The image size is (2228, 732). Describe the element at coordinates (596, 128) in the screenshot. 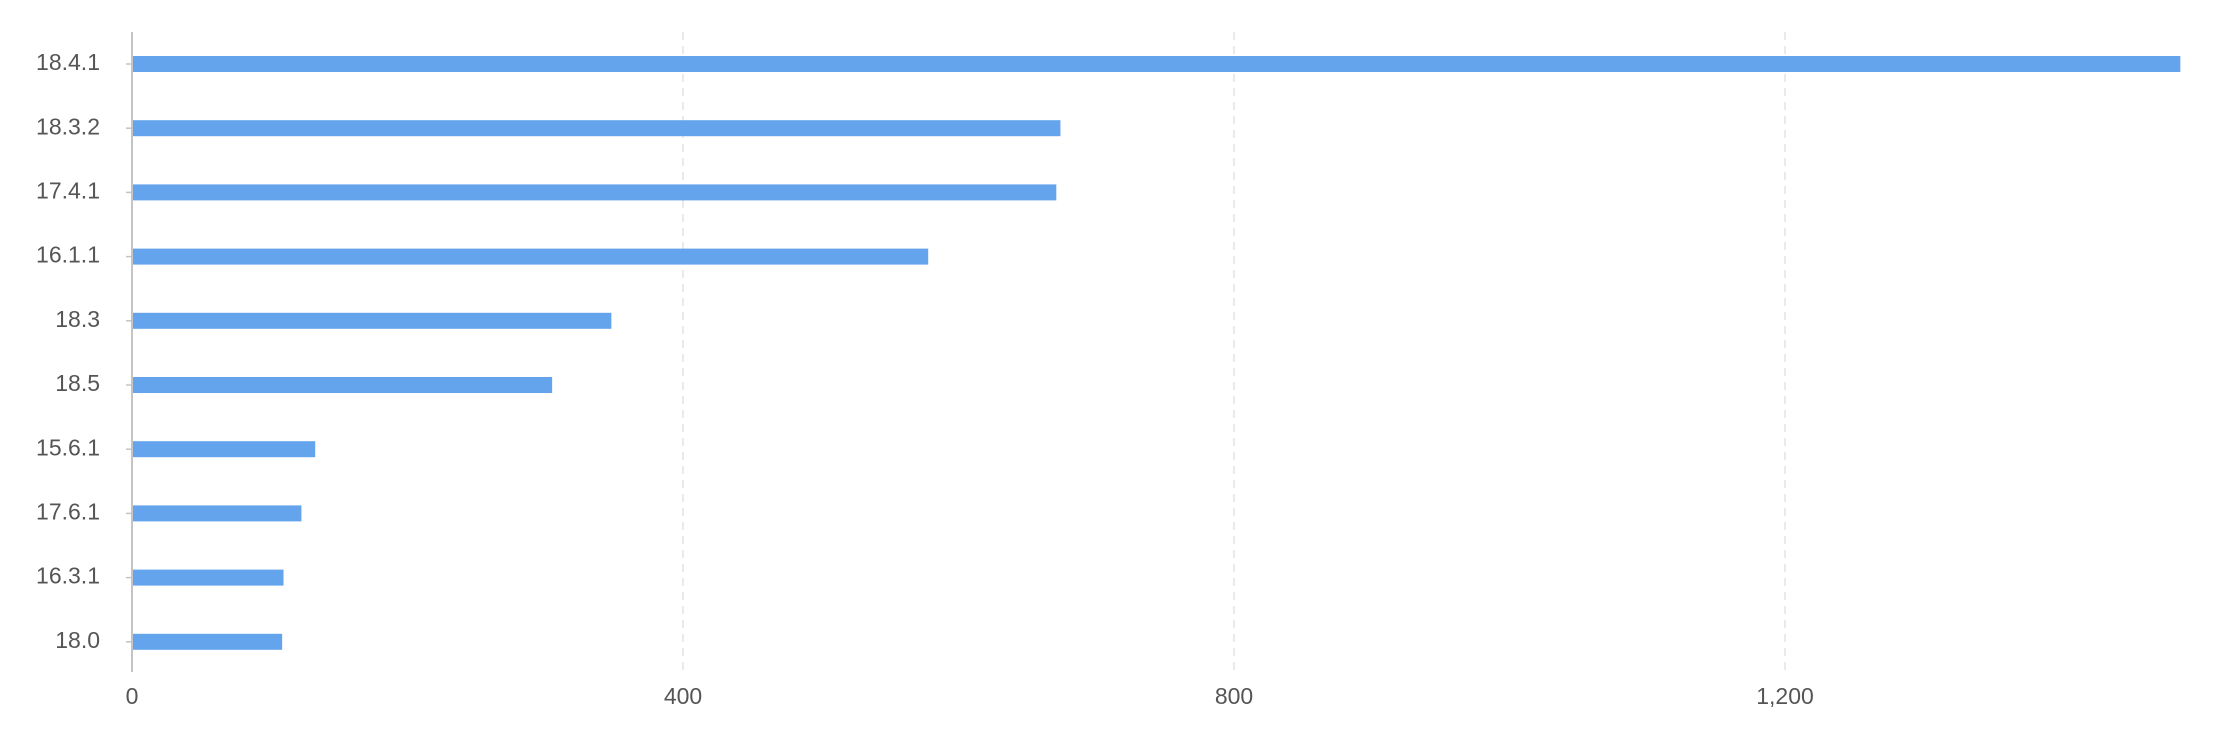

I see `bar-18.3.2` at that location.